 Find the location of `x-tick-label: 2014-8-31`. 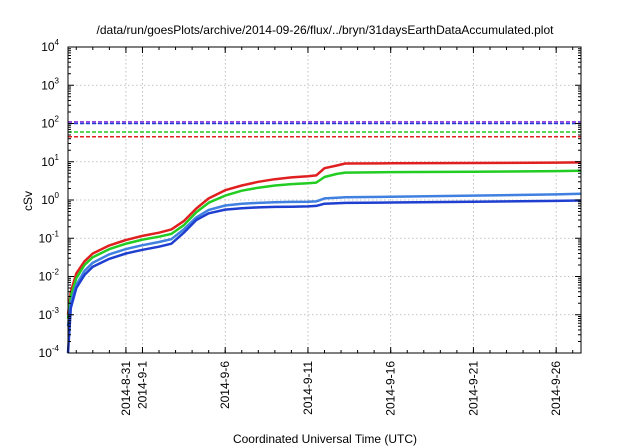

x-tick-label: 2014-8-31 is located at coordinates (126, 388).